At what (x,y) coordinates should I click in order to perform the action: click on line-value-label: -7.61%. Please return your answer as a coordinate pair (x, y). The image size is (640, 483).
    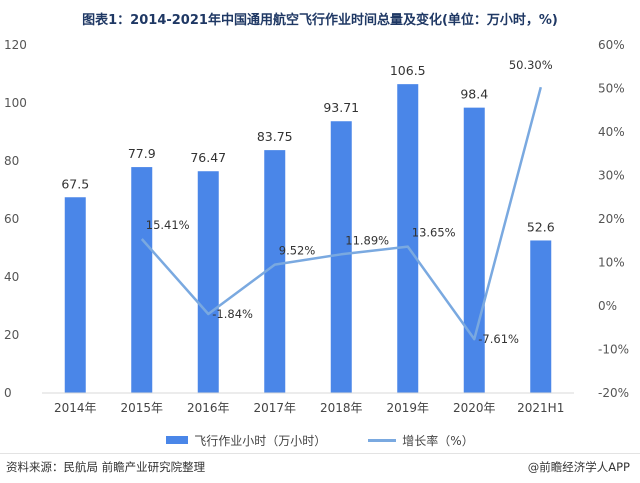
    Looking at the image, I should click on (498, 339).